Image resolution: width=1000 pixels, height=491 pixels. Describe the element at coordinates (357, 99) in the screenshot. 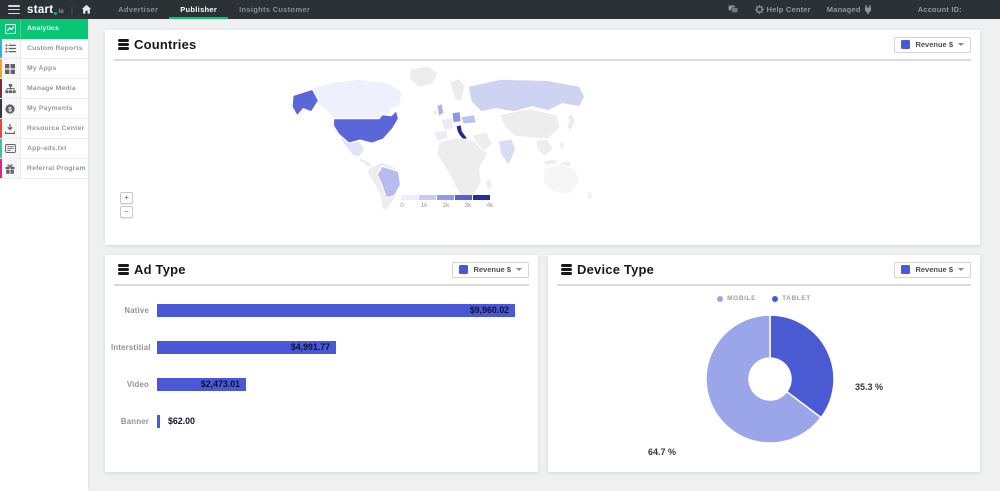

I see `map-country-canada` at that location.